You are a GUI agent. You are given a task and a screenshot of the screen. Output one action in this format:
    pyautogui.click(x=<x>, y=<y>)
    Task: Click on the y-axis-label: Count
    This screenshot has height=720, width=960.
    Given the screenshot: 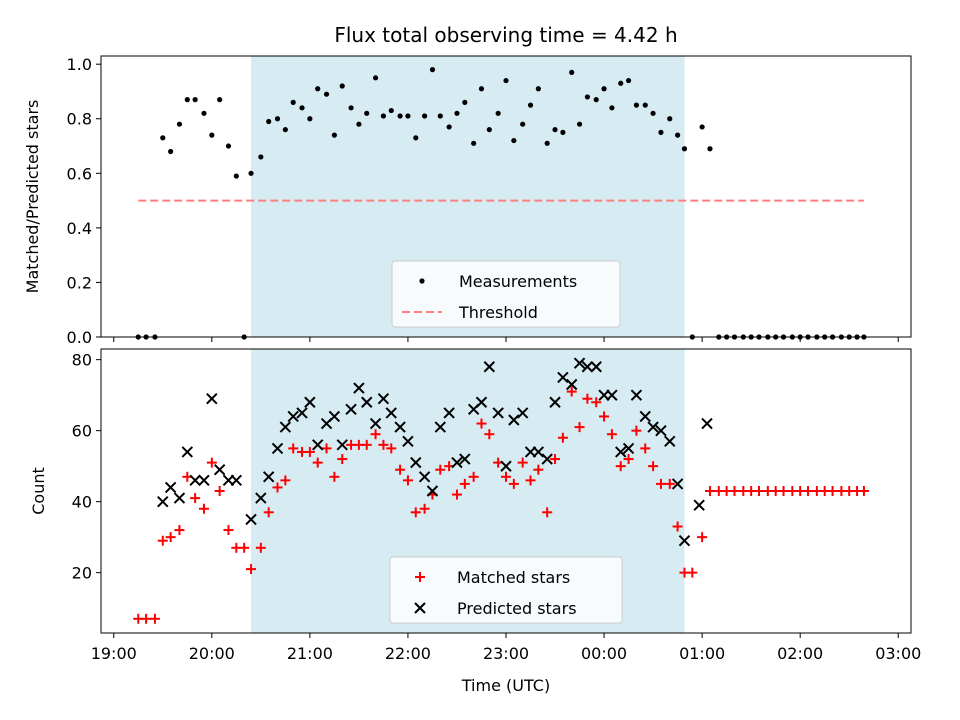 What is the action you would take?
    pyautogui.click(x=38, y=491)
    